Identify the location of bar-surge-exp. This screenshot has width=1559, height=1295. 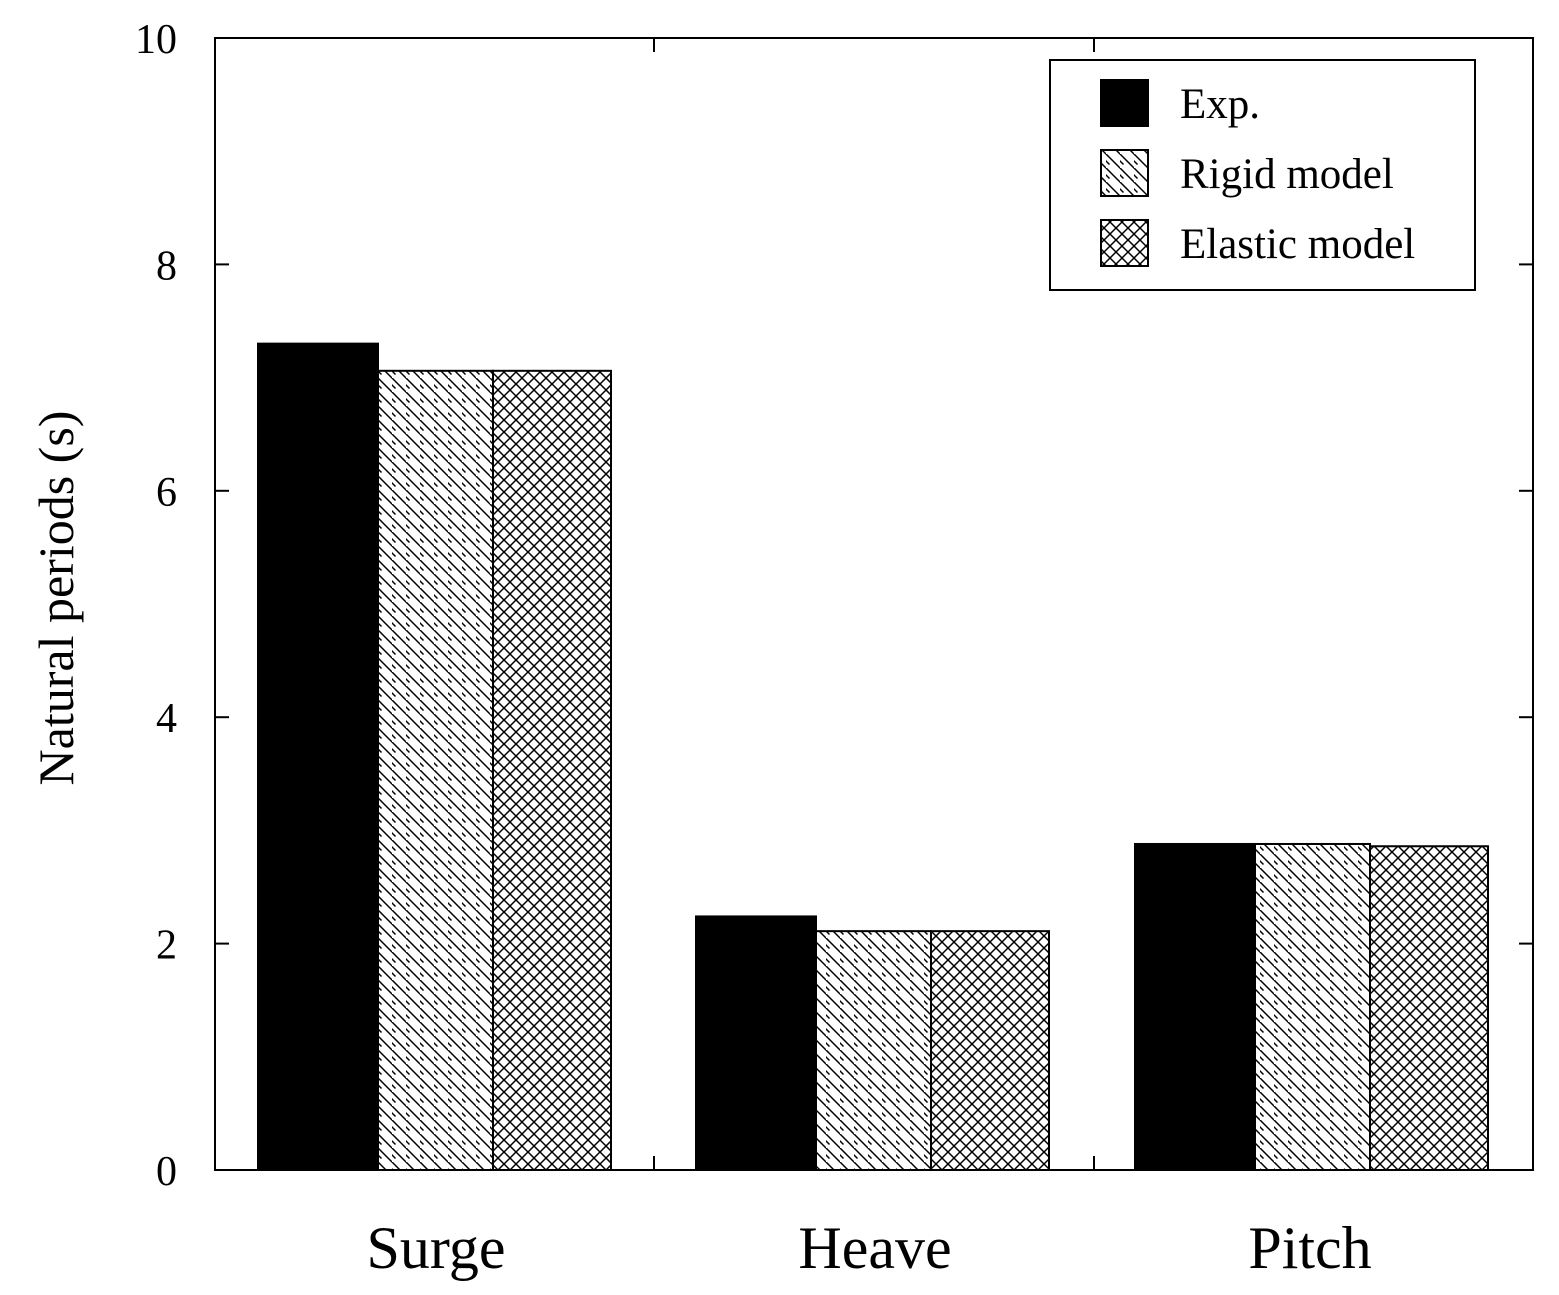
(318, 756).